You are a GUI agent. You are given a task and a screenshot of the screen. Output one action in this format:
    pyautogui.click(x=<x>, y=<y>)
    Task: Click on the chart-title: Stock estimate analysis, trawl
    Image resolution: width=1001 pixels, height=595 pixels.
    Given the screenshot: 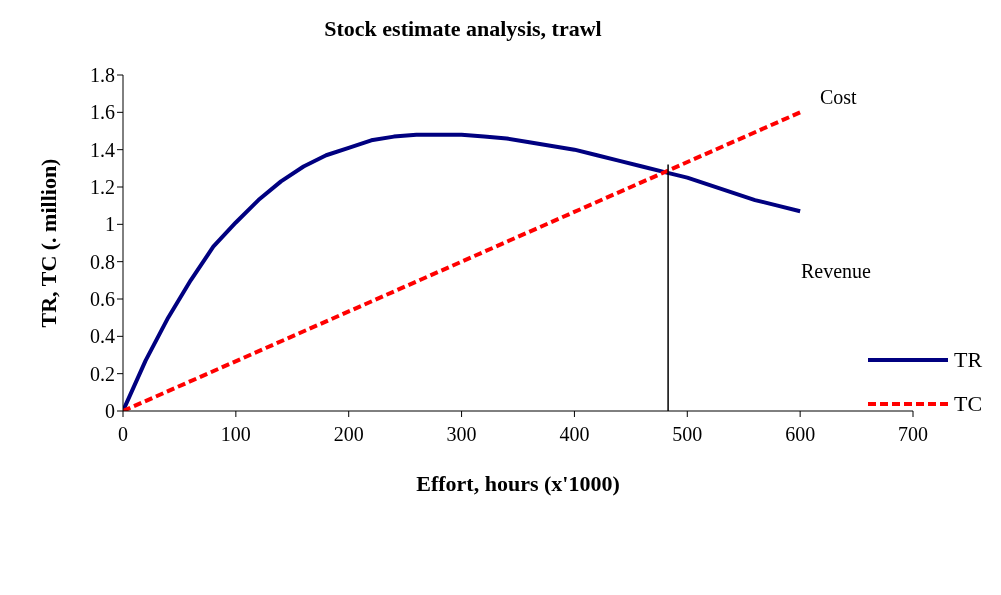 What is the action you would take?
    pyautogui.click(x=463, y=29)
    